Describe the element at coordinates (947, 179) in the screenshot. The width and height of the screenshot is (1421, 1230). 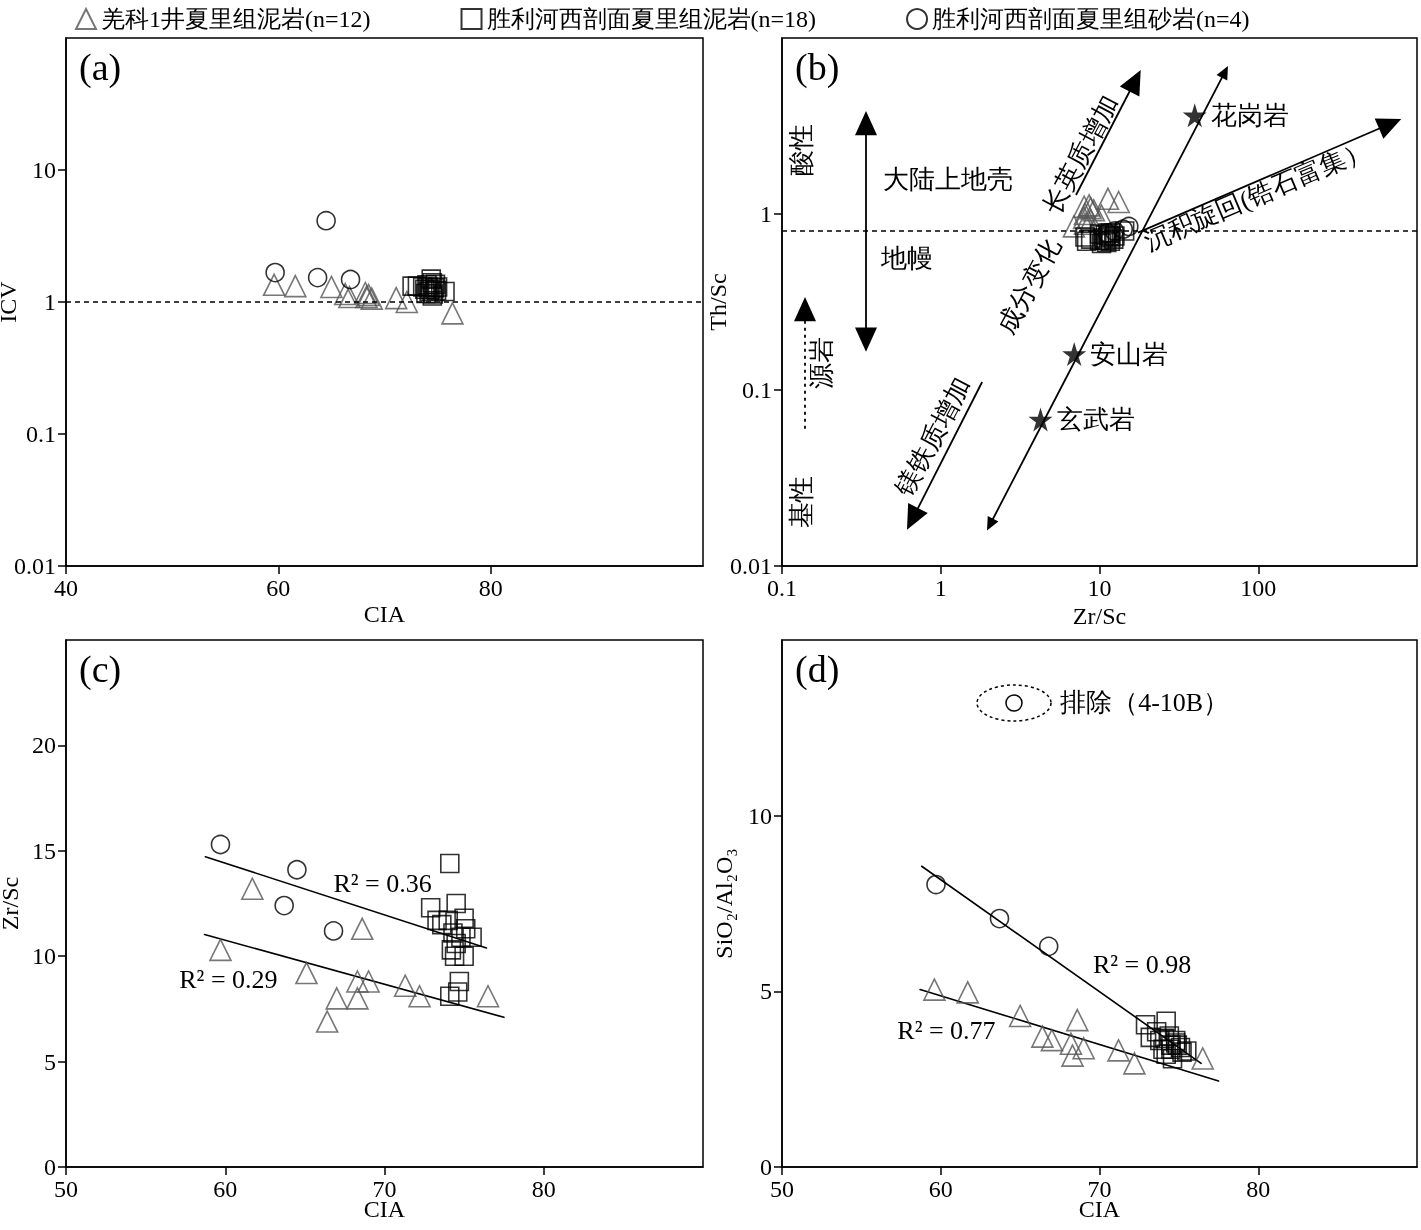
I see `annotation: 大陆上地壳` at that location.